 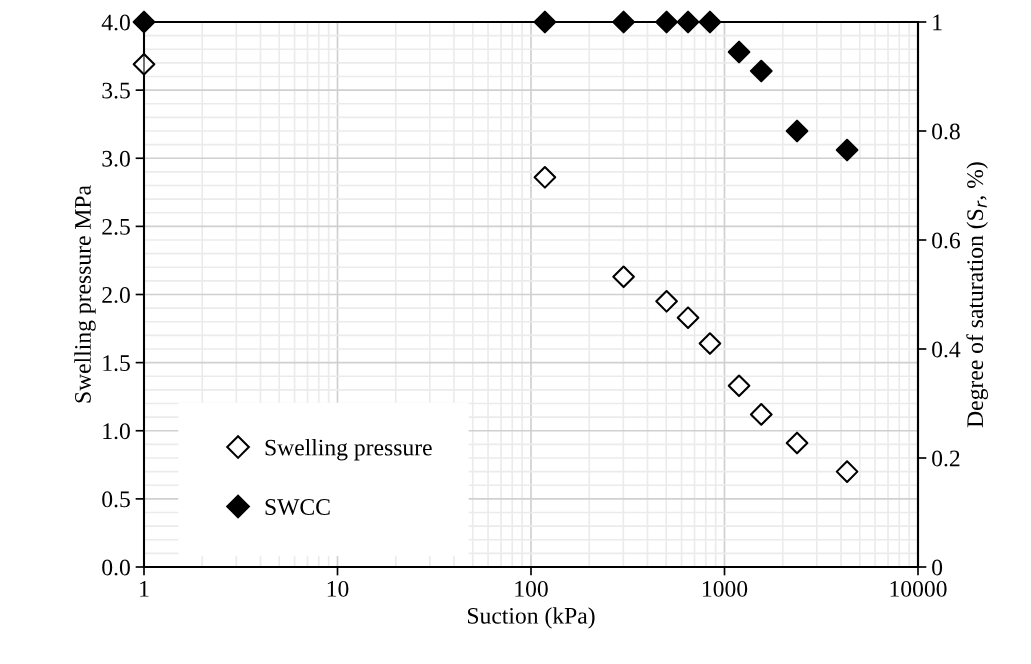 I want to click on x-tick-label: 100, so click(x=531, y=588).